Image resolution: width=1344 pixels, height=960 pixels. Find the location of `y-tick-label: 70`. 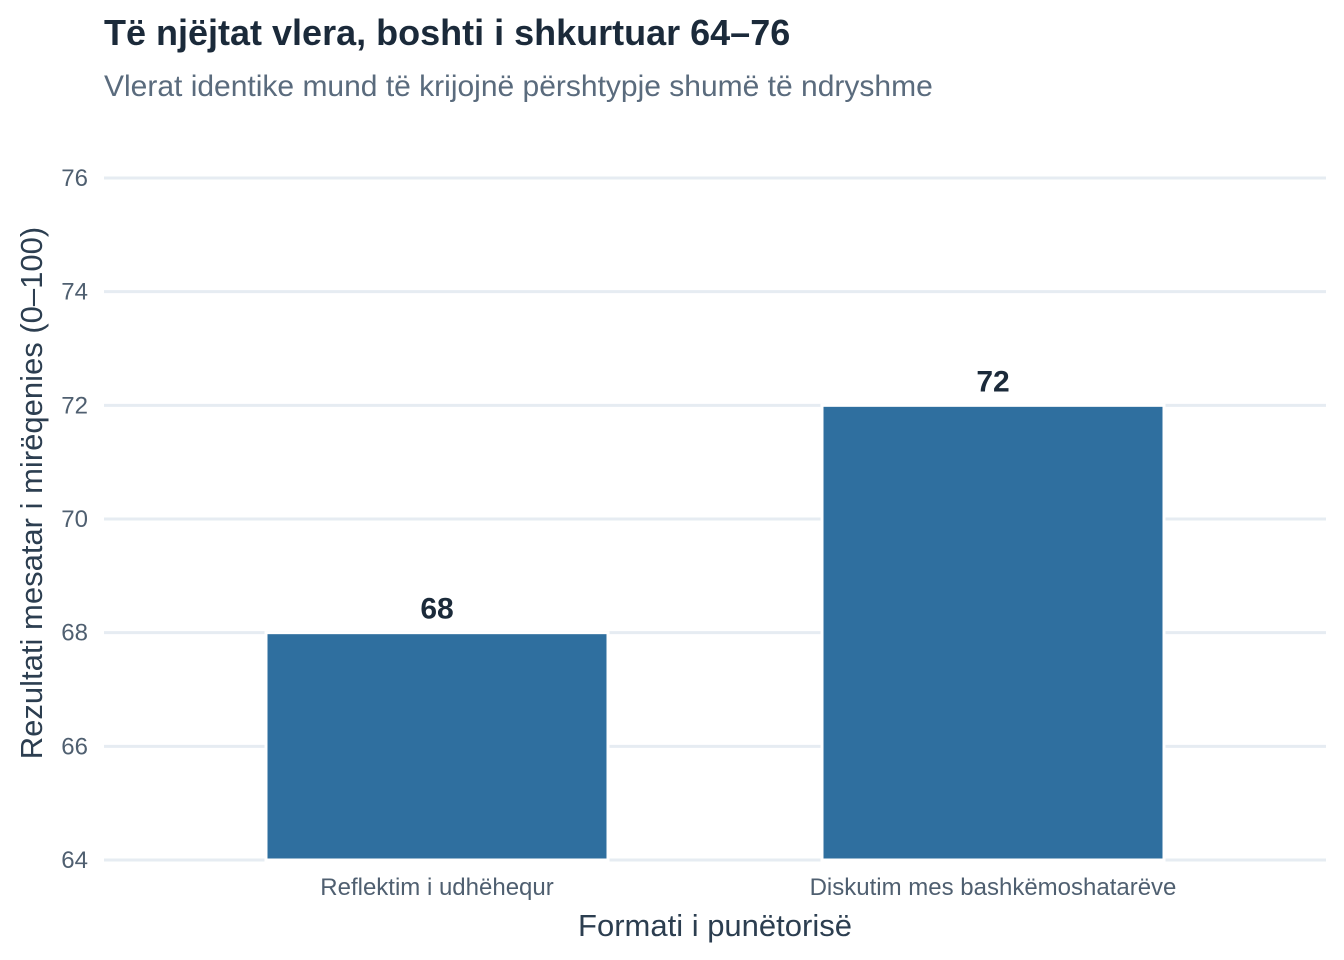

y-tick-label: 70 is located at coordinates (74, 519).